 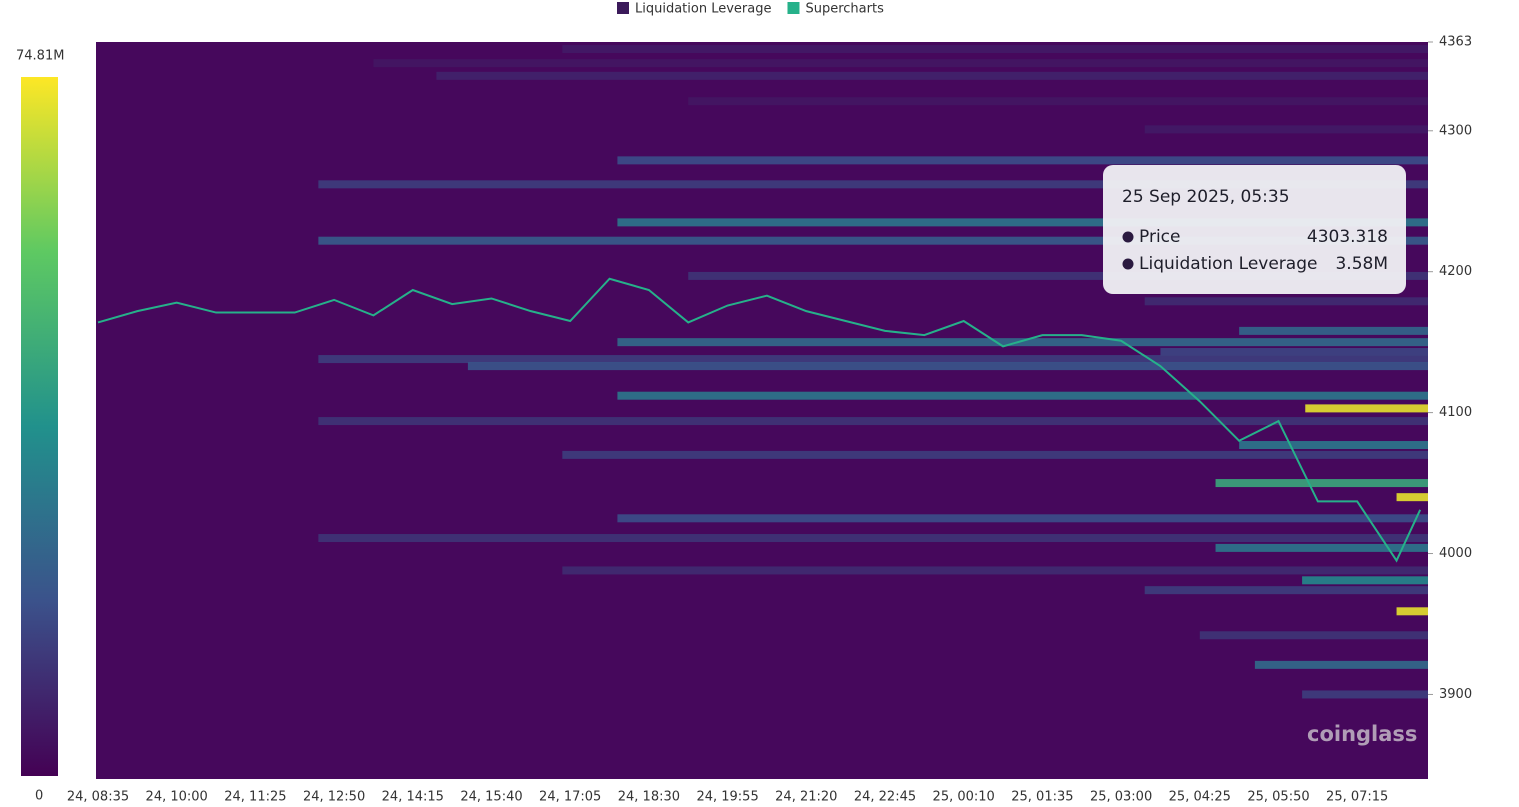 What do you see at coordinates (806, 797) in the screenshot?
I see `x-tick-label: 24, 21:20` at bounding box center [806, 797].